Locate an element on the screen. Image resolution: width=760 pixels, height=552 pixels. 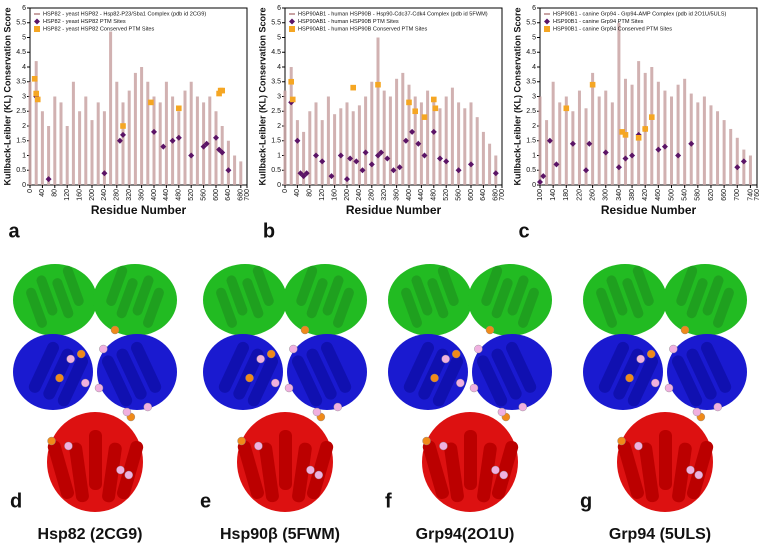
y-tick-label: 3.5 is located at coordinates (276, 82).